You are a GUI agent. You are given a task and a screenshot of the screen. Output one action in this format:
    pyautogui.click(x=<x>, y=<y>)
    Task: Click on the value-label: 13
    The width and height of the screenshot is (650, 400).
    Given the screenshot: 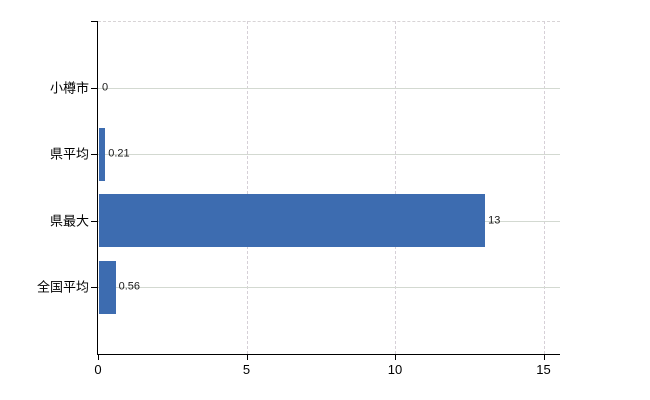 What is the action you would take?
    pyautogui.click(x=494, y=220)
    